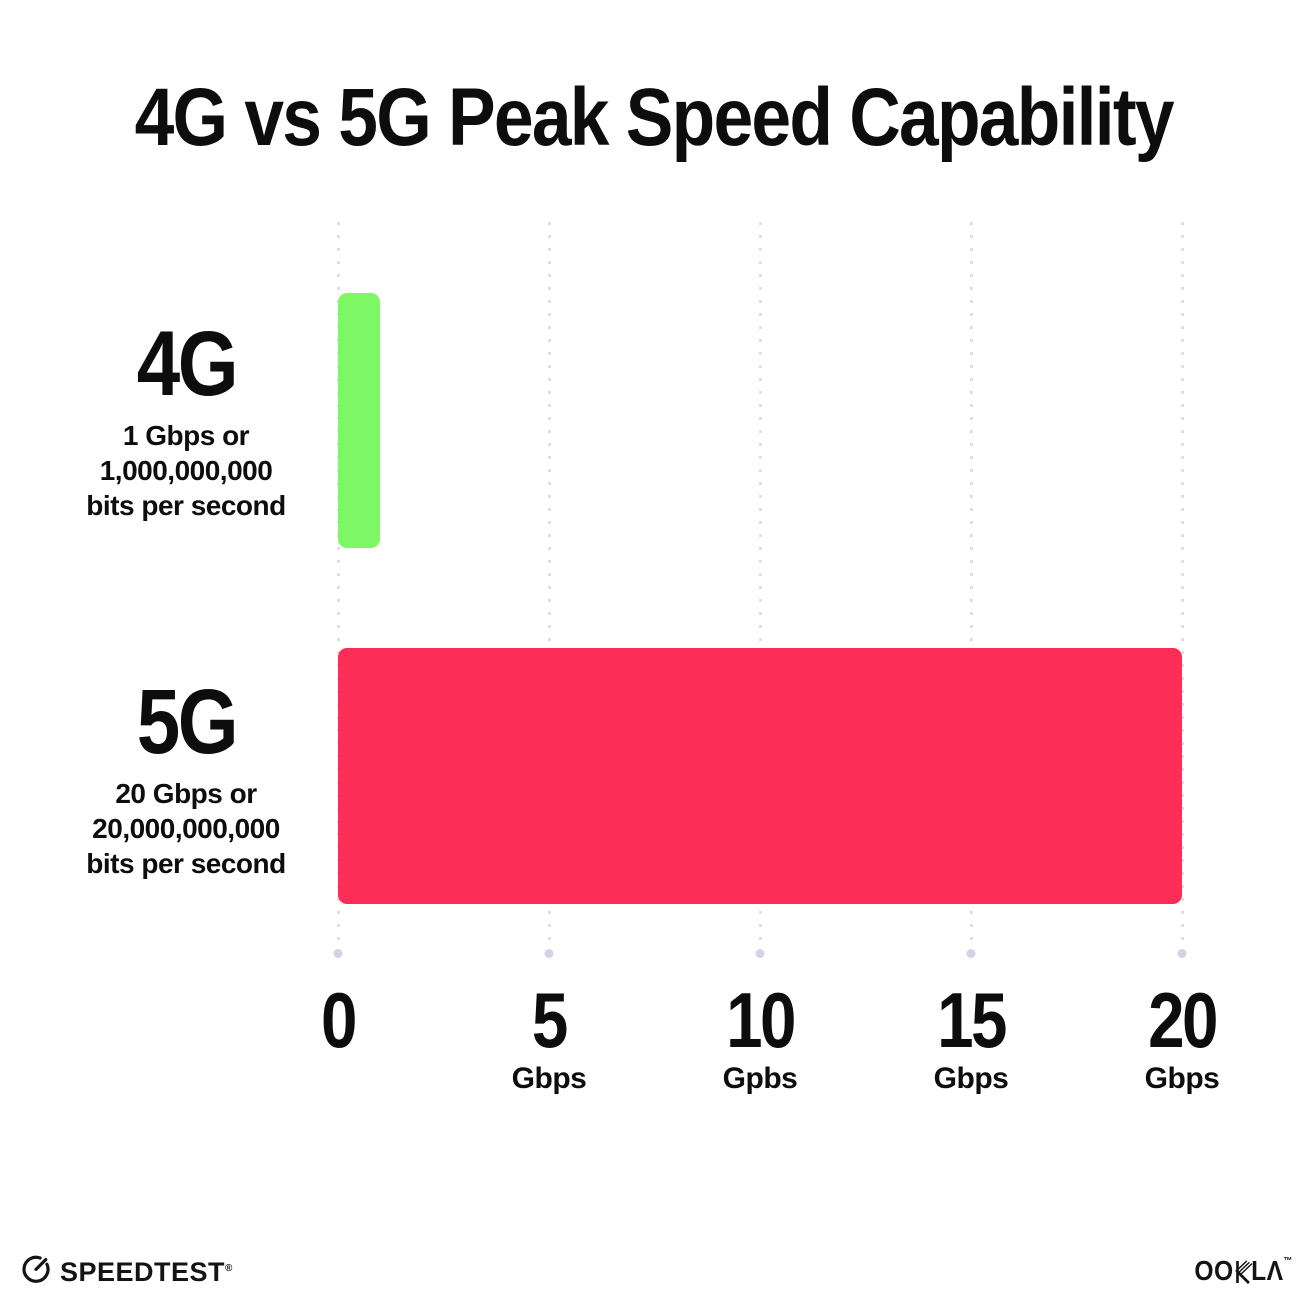  What do you see at coordinates (550, 1020) in the screenshot?
I see `x-tick-5-value: 5` at bounding box center [550, 1020].